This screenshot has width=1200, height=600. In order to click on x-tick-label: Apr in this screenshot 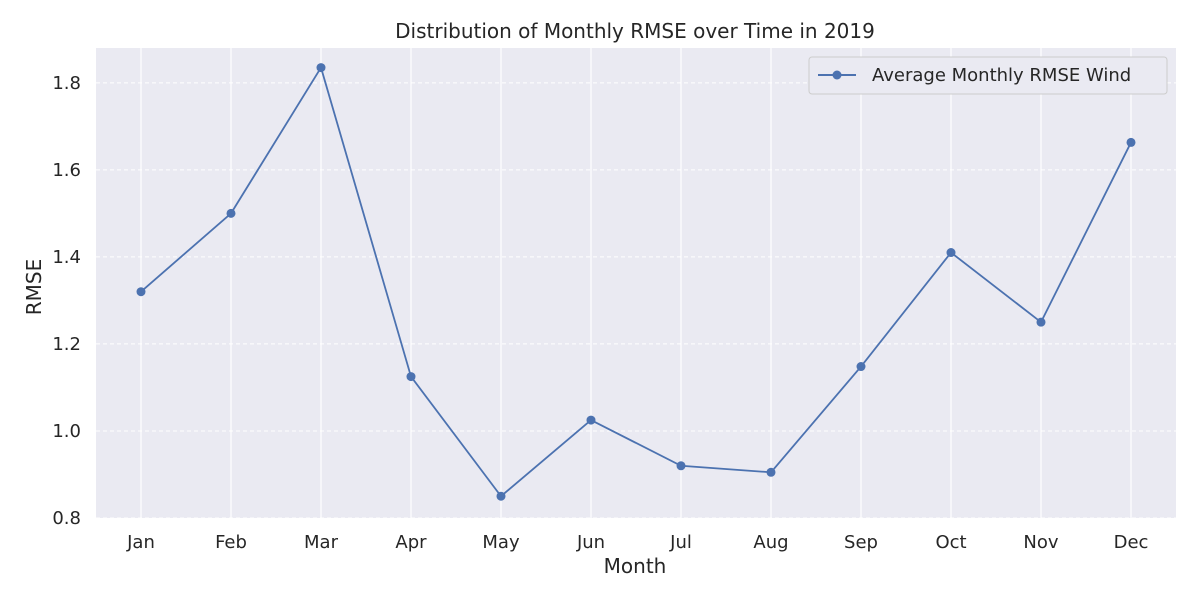, I will do `click(411, 542)`.